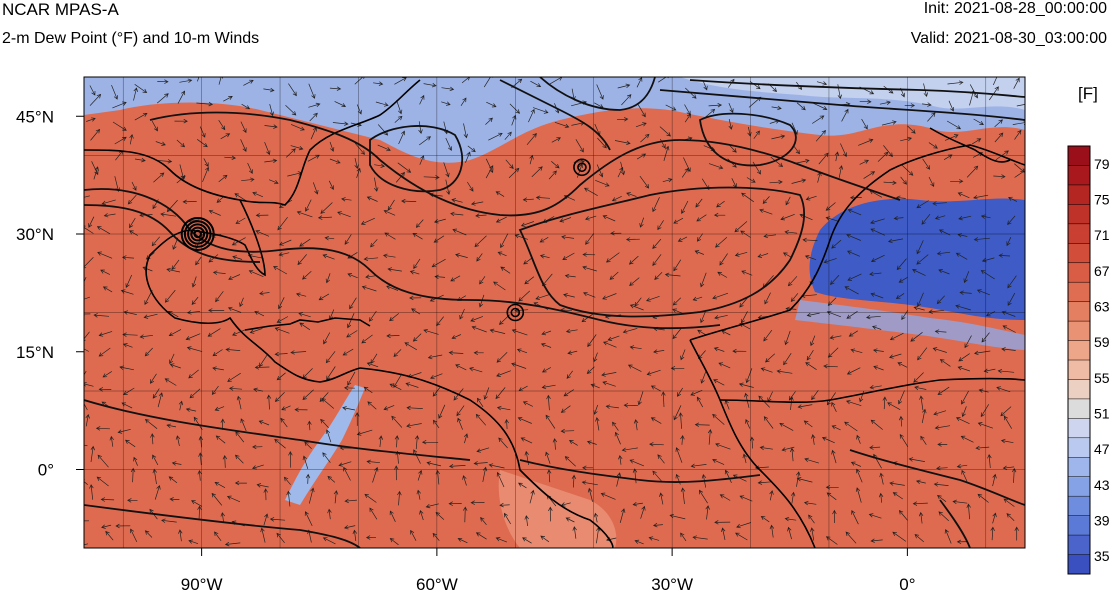  Describe the element at coordinates (35, 234) in the screenshot. I see `lat-tick-label: 30°N` at that location.